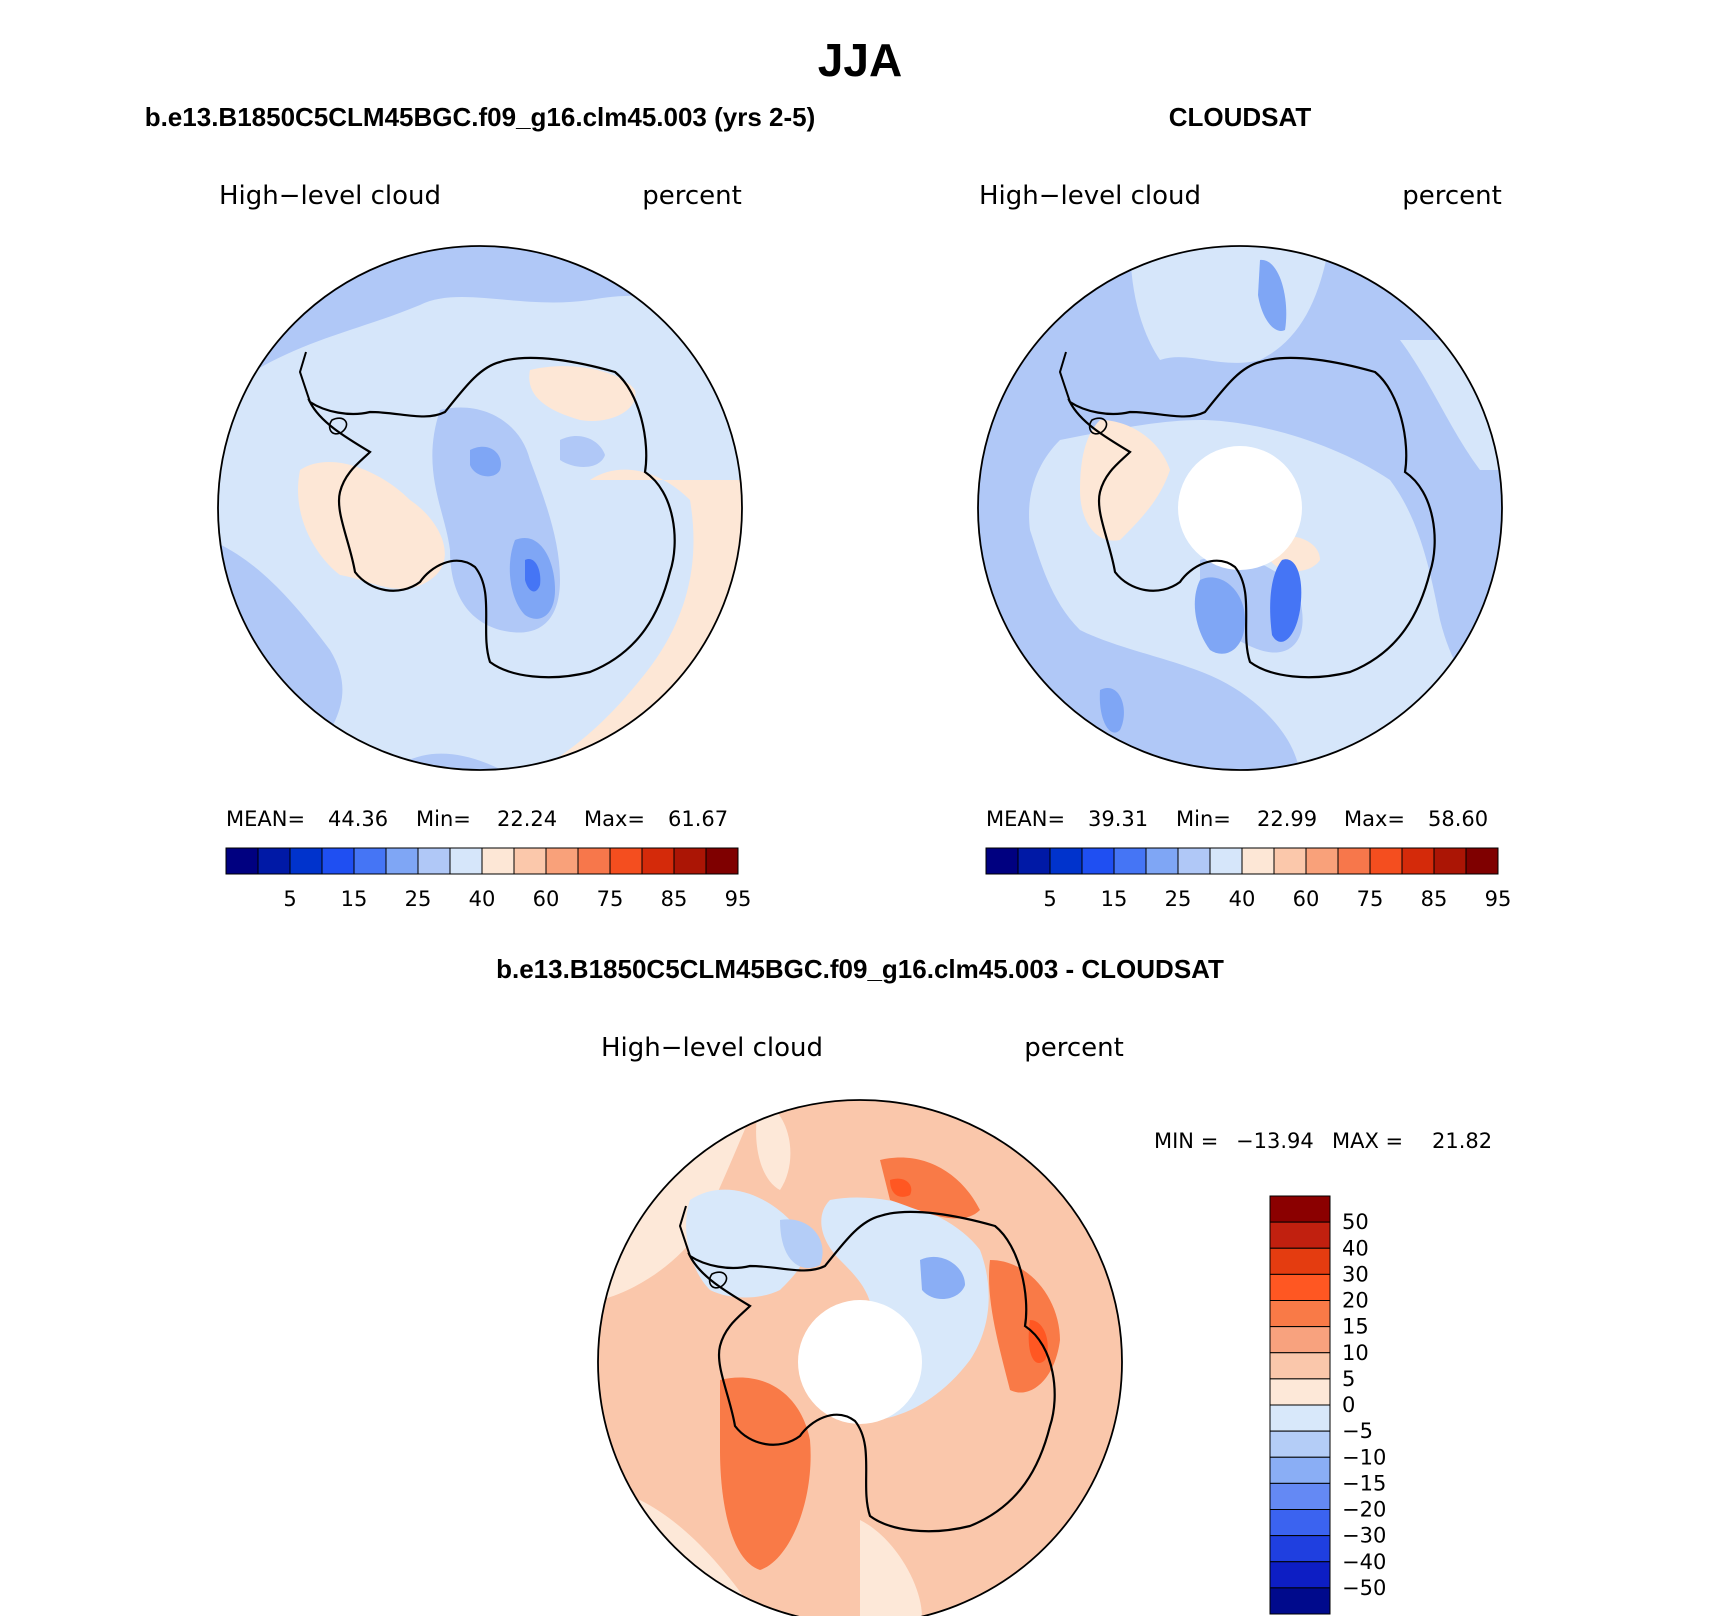 The height and width of the screenshot is (1616, 1710). I want to click on panel-obs-min-value: 22.99, so click(1287, 819).